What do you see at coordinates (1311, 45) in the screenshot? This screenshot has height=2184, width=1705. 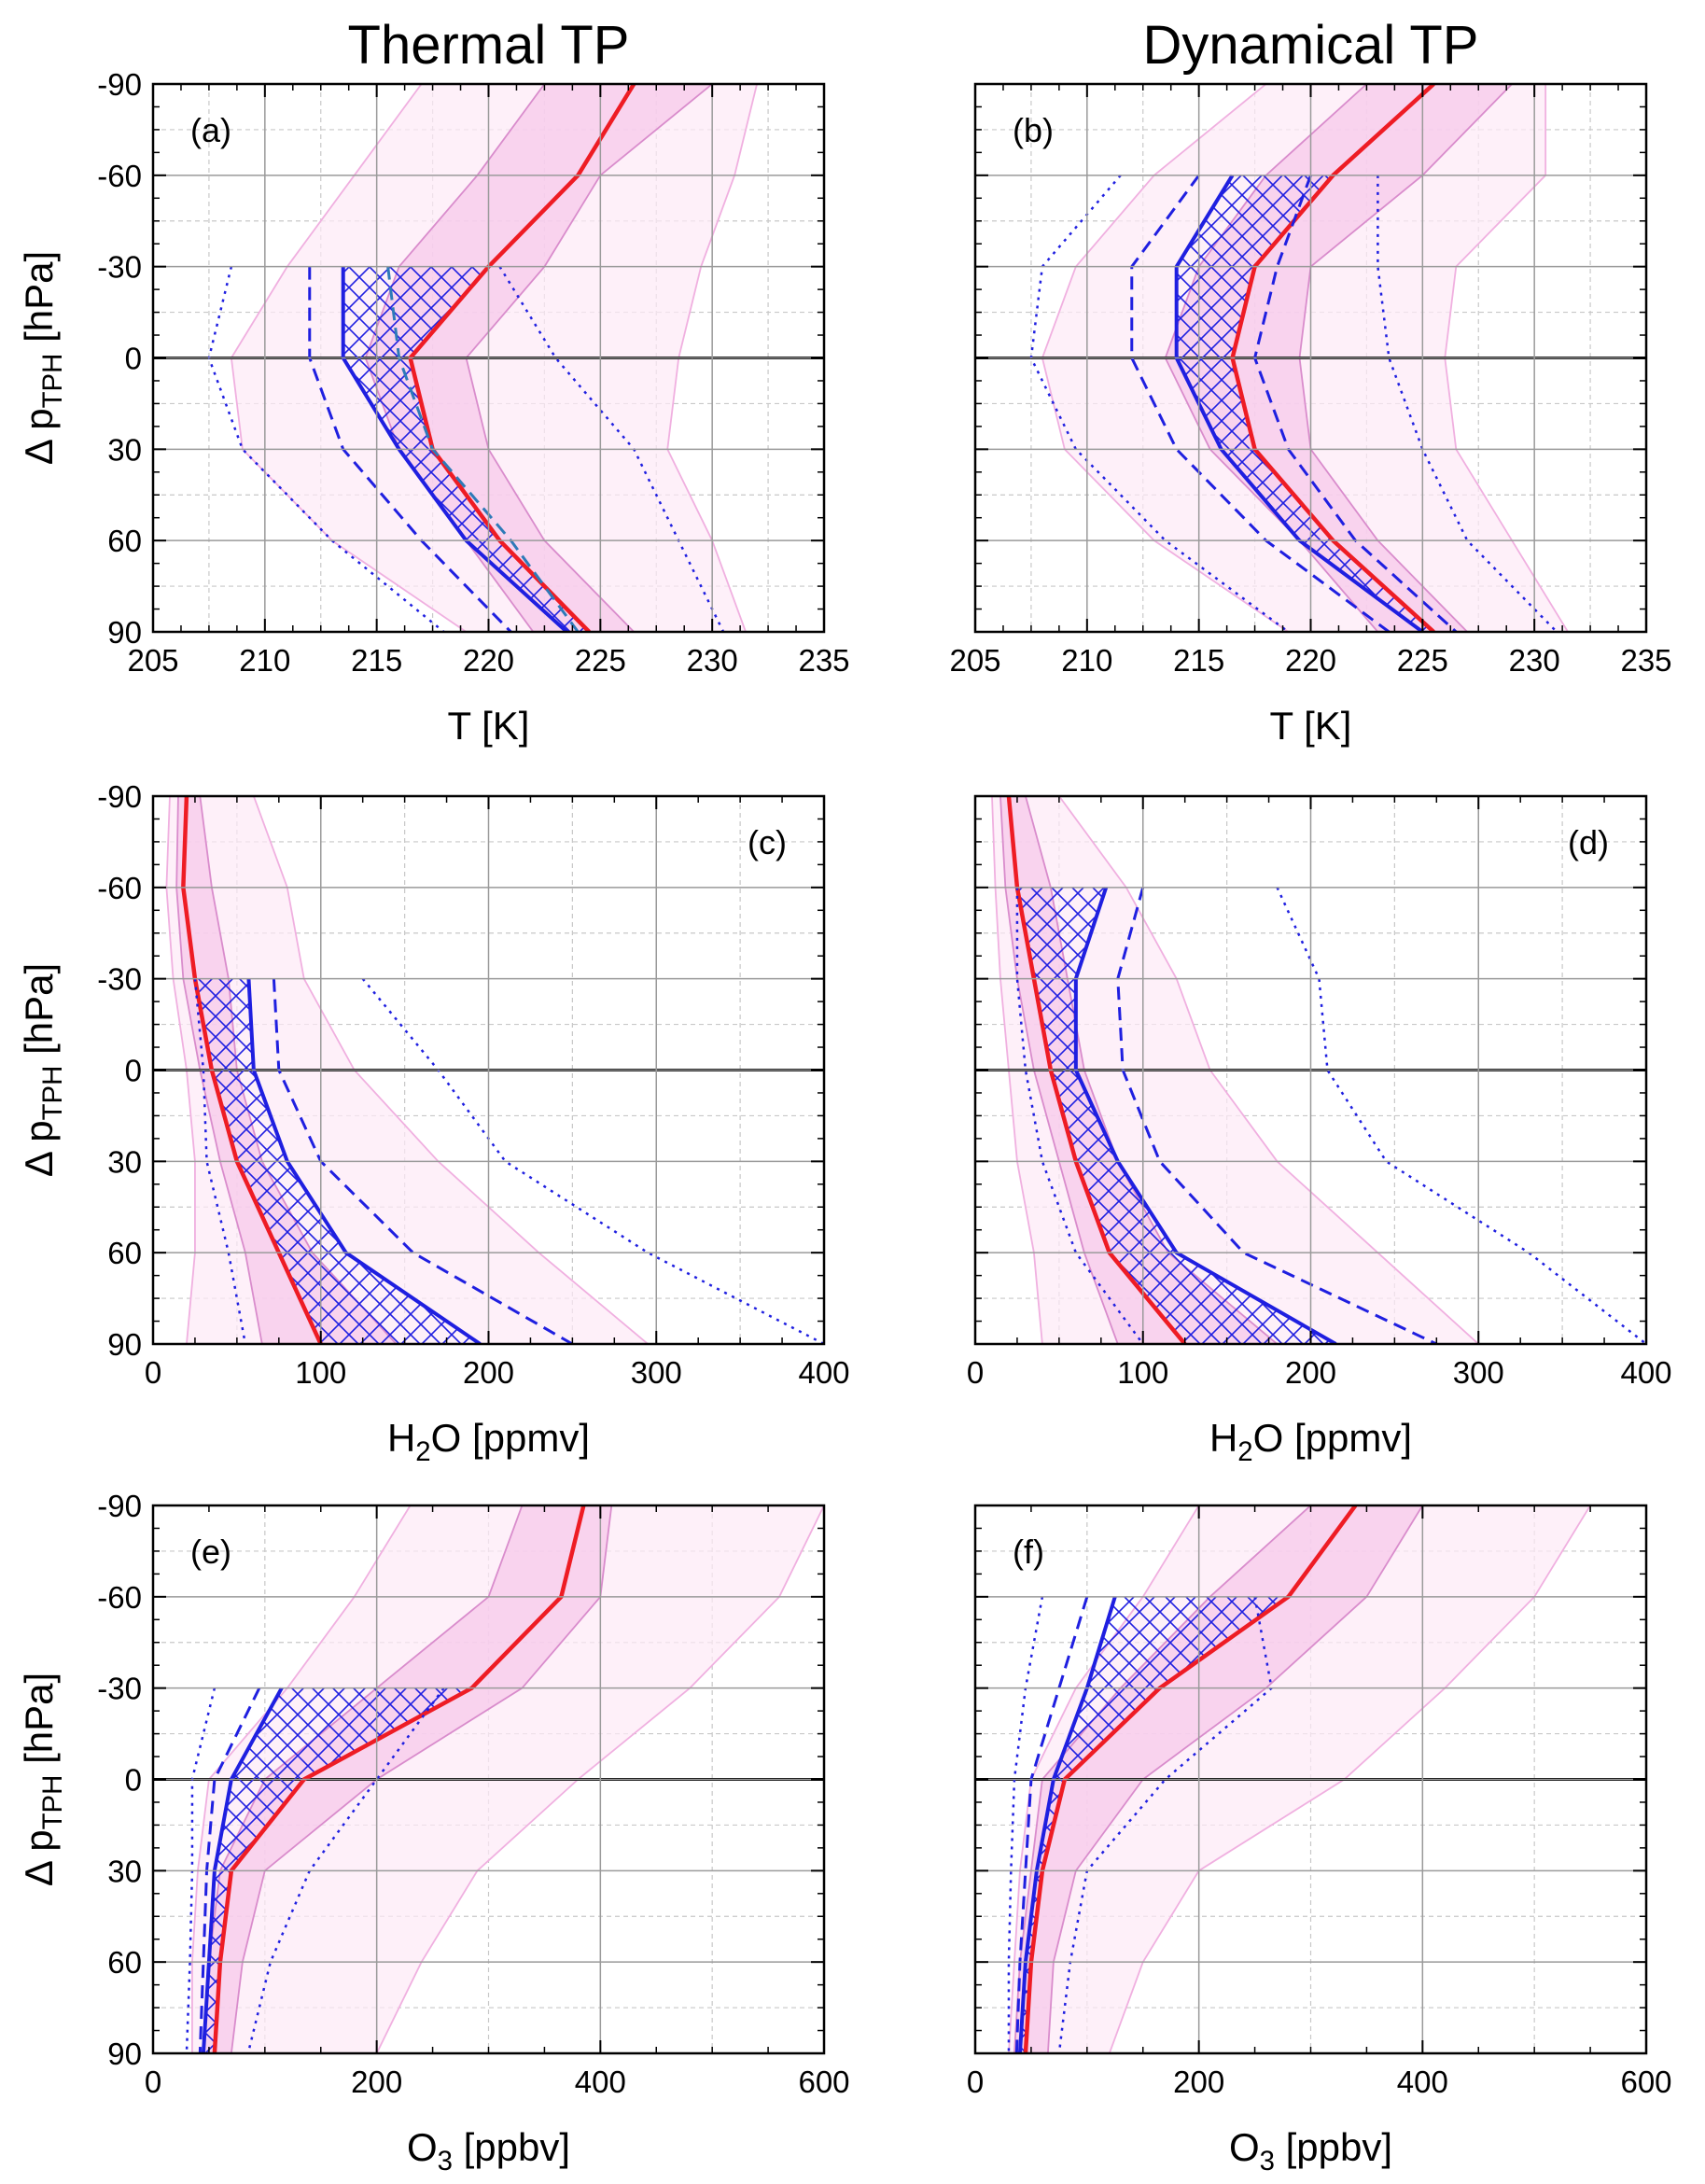 I see `column-title: Dynamical TP` at bounding box center [1311, 45].